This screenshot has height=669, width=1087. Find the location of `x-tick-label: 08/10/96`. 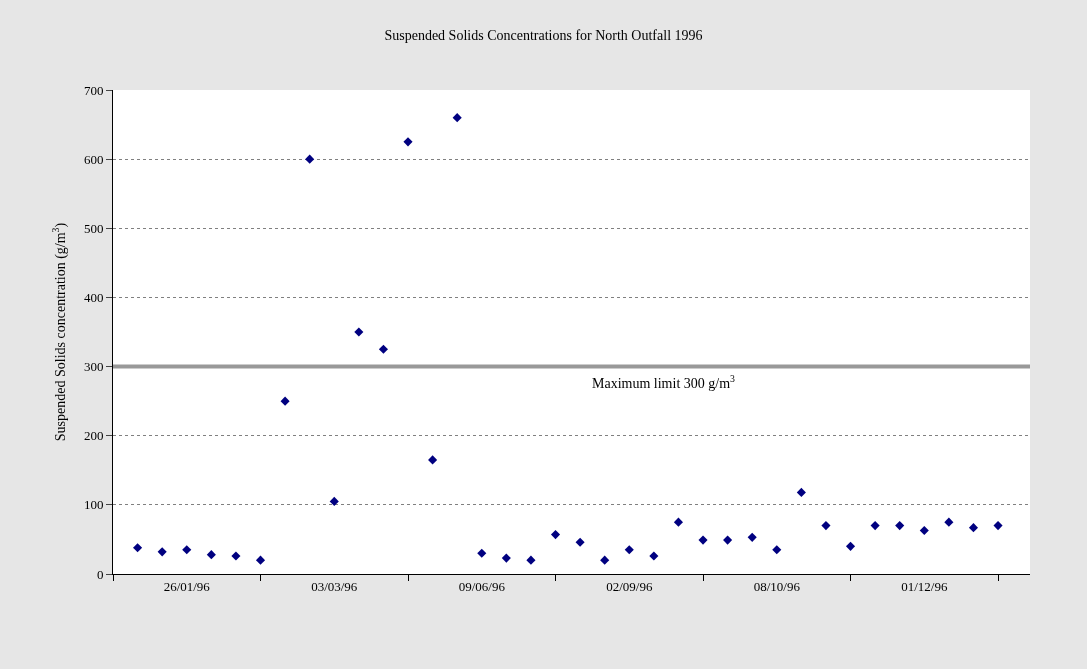

x-tick-label: 08/10/96 is located at coordinates (777, 586).